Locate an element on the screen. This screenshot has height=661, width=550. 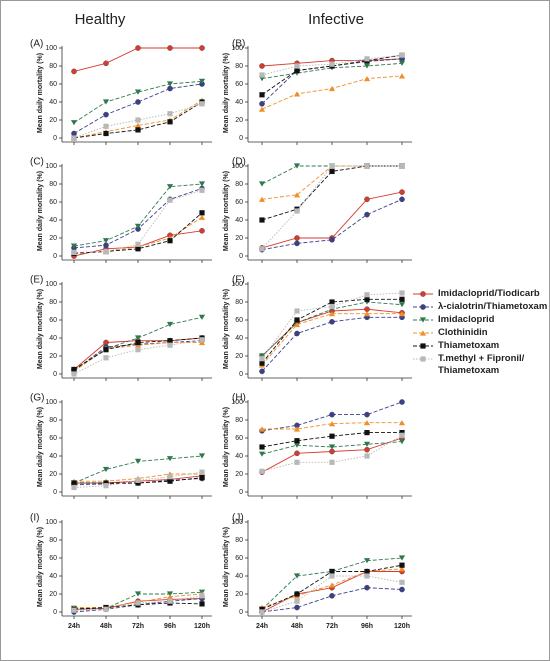
legend-label: Clothinidin is located at coordinates (463, 332).